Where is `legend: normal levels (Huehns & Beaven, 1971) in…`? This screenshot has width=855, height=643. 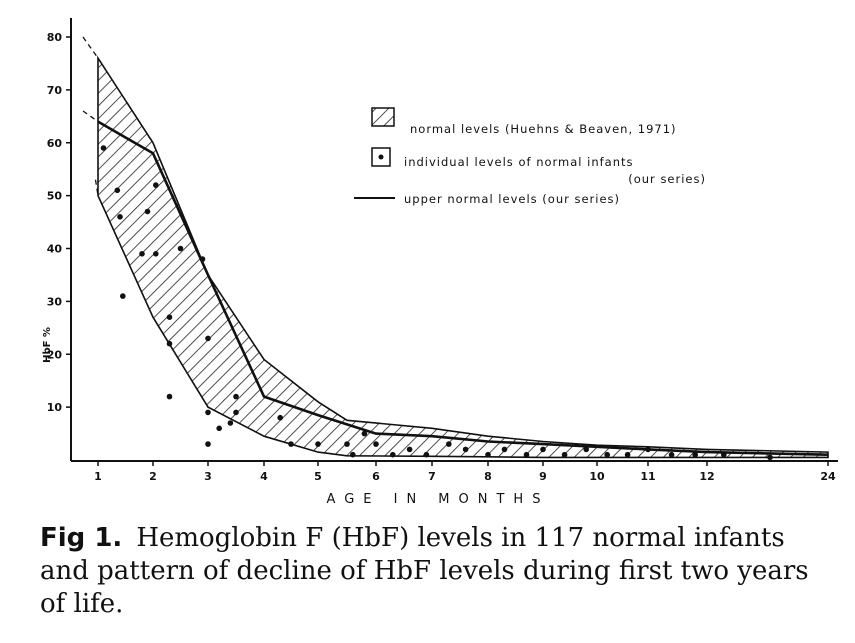 legend: normal levels (Huehns & Beaven, 1971) in… is located at coordinates (530, 156).